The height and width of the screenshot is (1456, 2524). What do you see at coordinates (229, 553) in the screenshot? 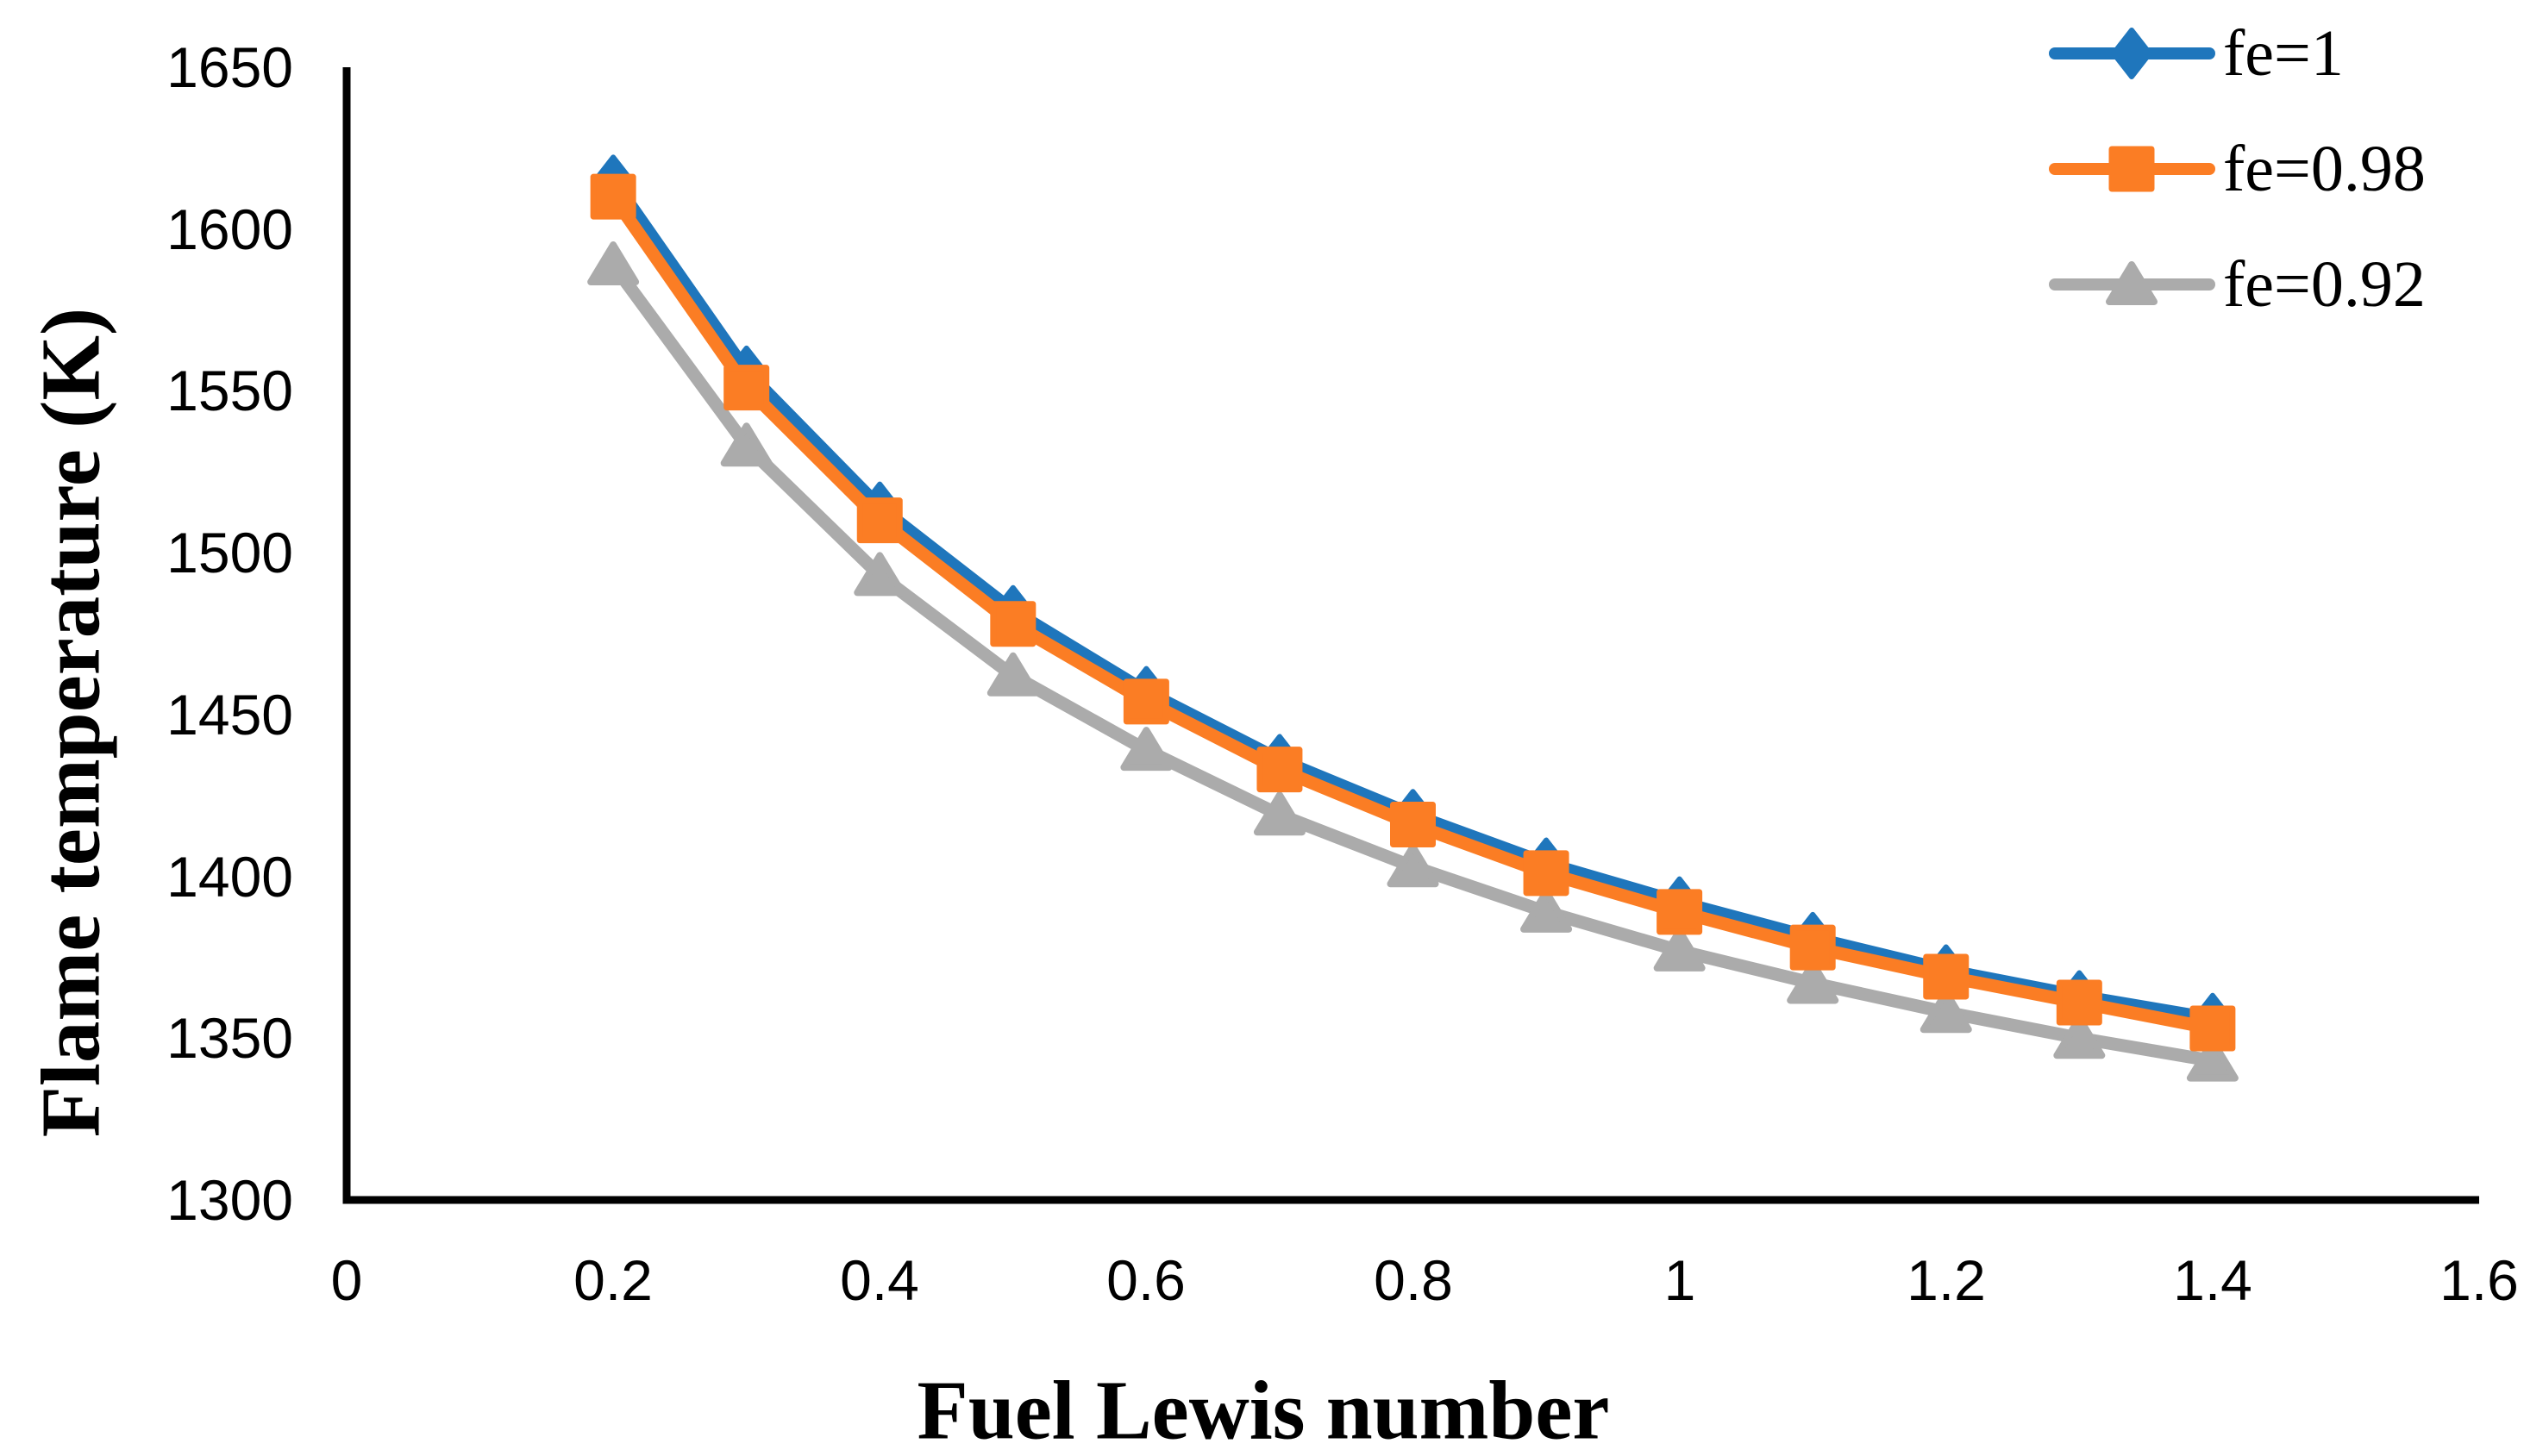
I see `y-tick-label: 1500` at bounding box center [229, 553].